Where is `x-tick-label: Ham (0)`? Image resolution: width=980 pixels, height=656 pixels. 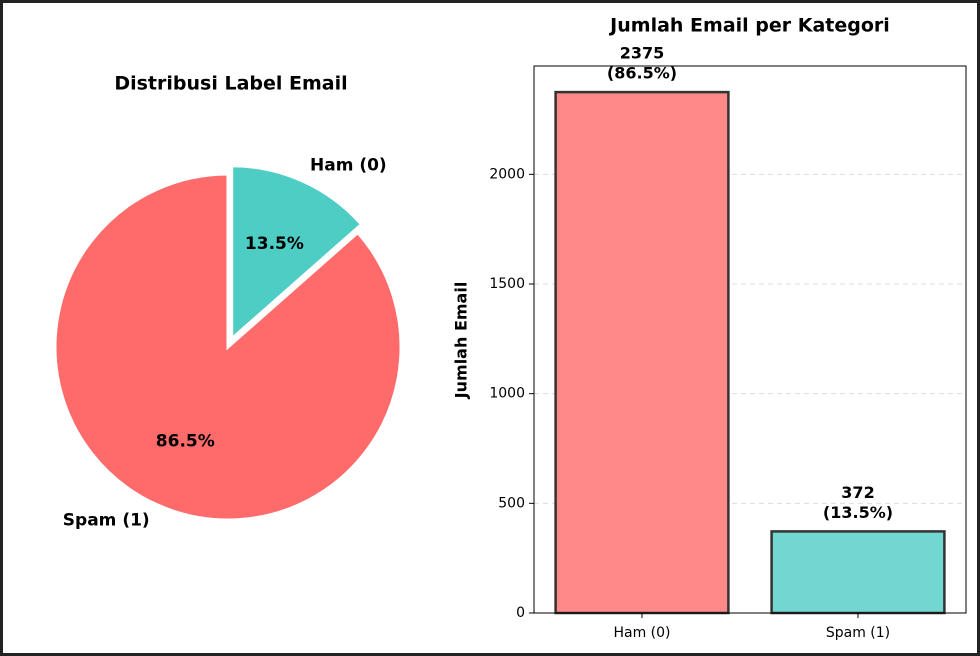 x-tick-label: Ham (0) is located at coordinates (641, 633).